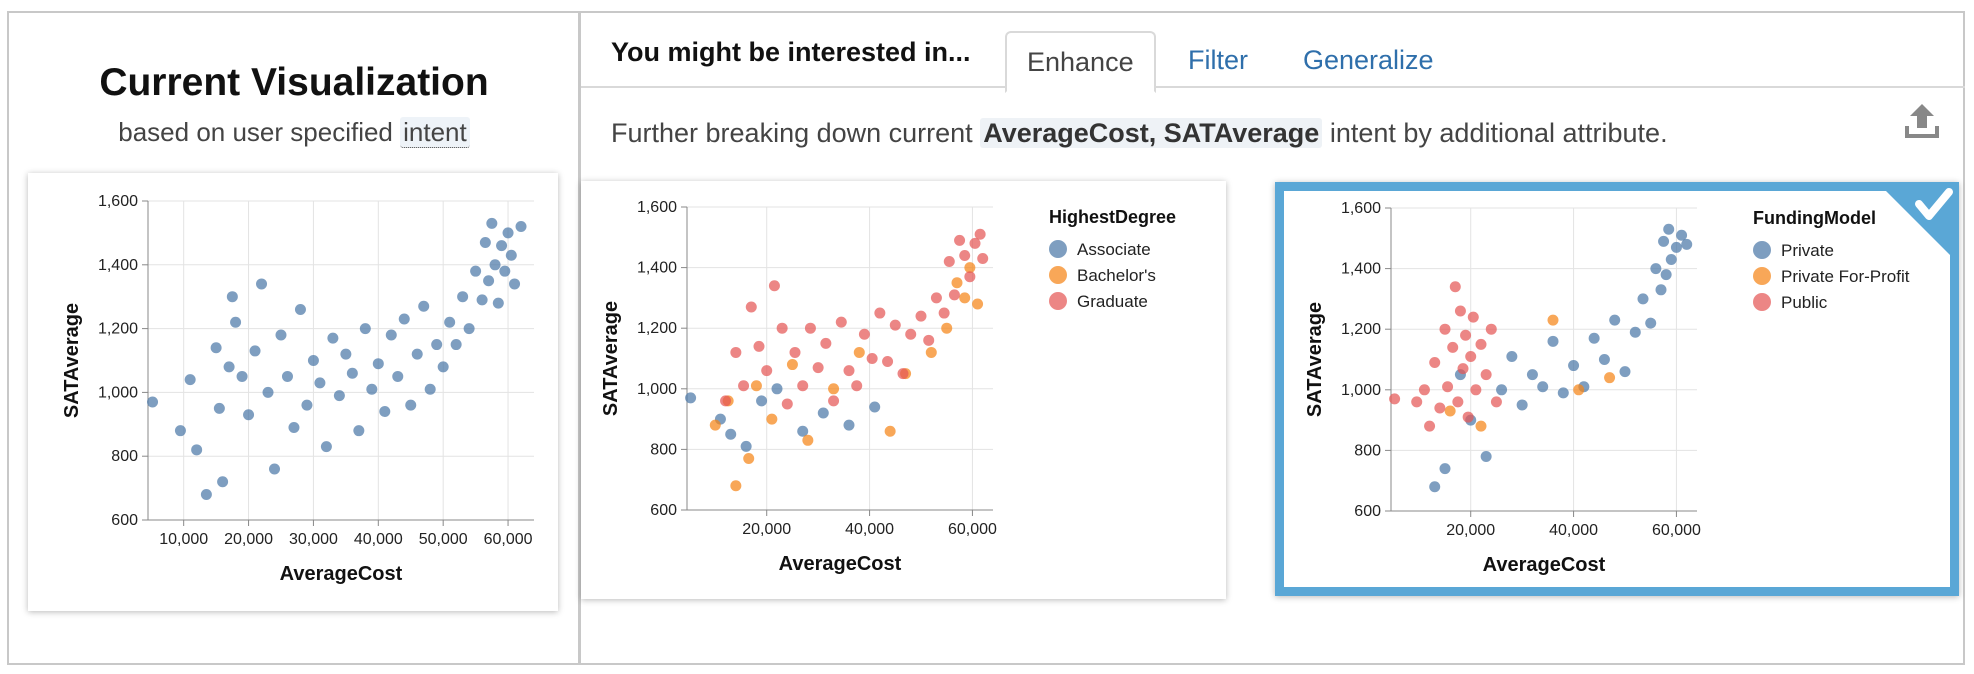 This screenshot has width=1974, height=674. What do you see at coordinates (294, 82) in the screenshot?
I see `current-visualization-title: Current Visualization` at bounding box center [294, 82].